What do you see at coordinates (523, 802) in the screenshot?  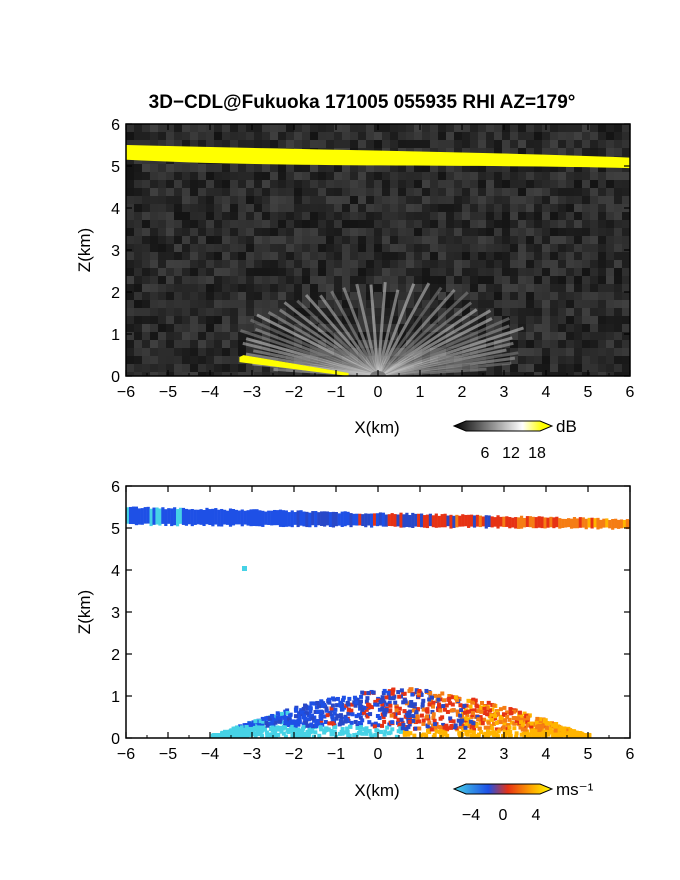 I see `bottom-colorbar: ms⁻¹ −4 0 4` at bounding box center [523, 802].